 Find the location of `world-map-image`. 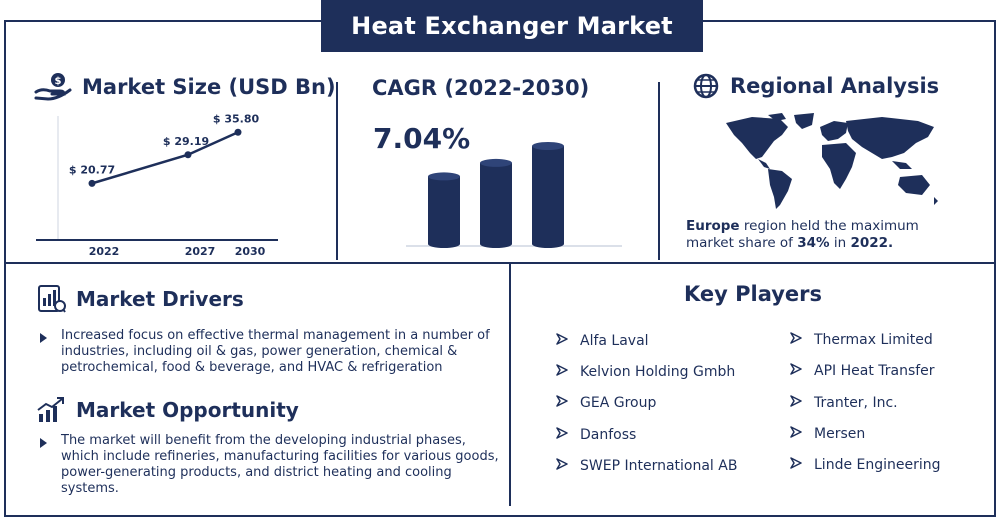

world-map-image is located at coordinates (832, 161).